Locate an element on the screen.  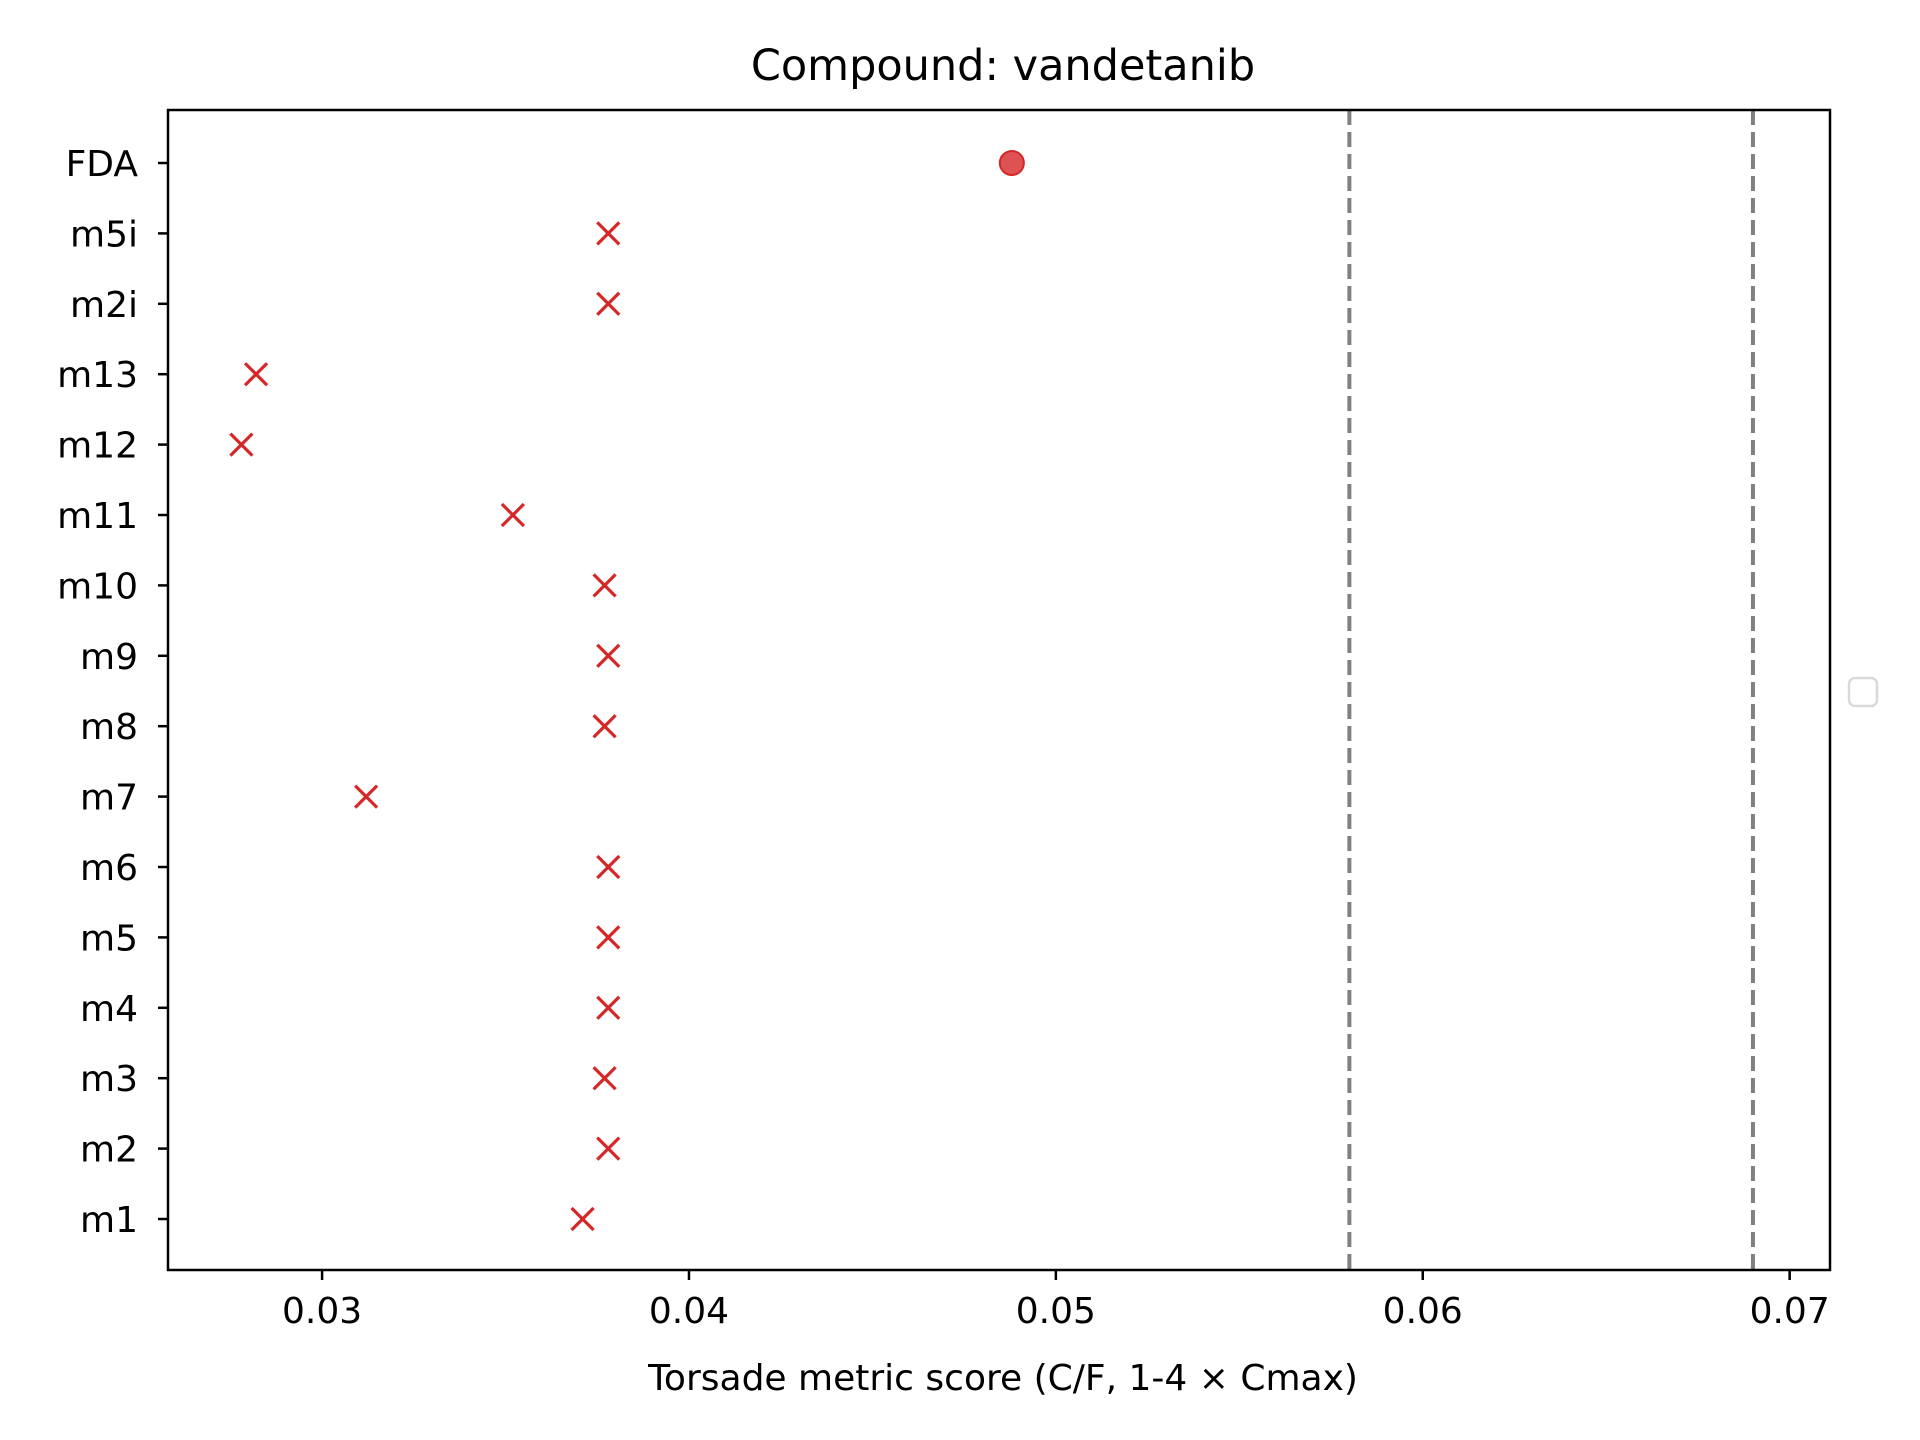
point-marker-m11 is located at coordinates (513, 515).